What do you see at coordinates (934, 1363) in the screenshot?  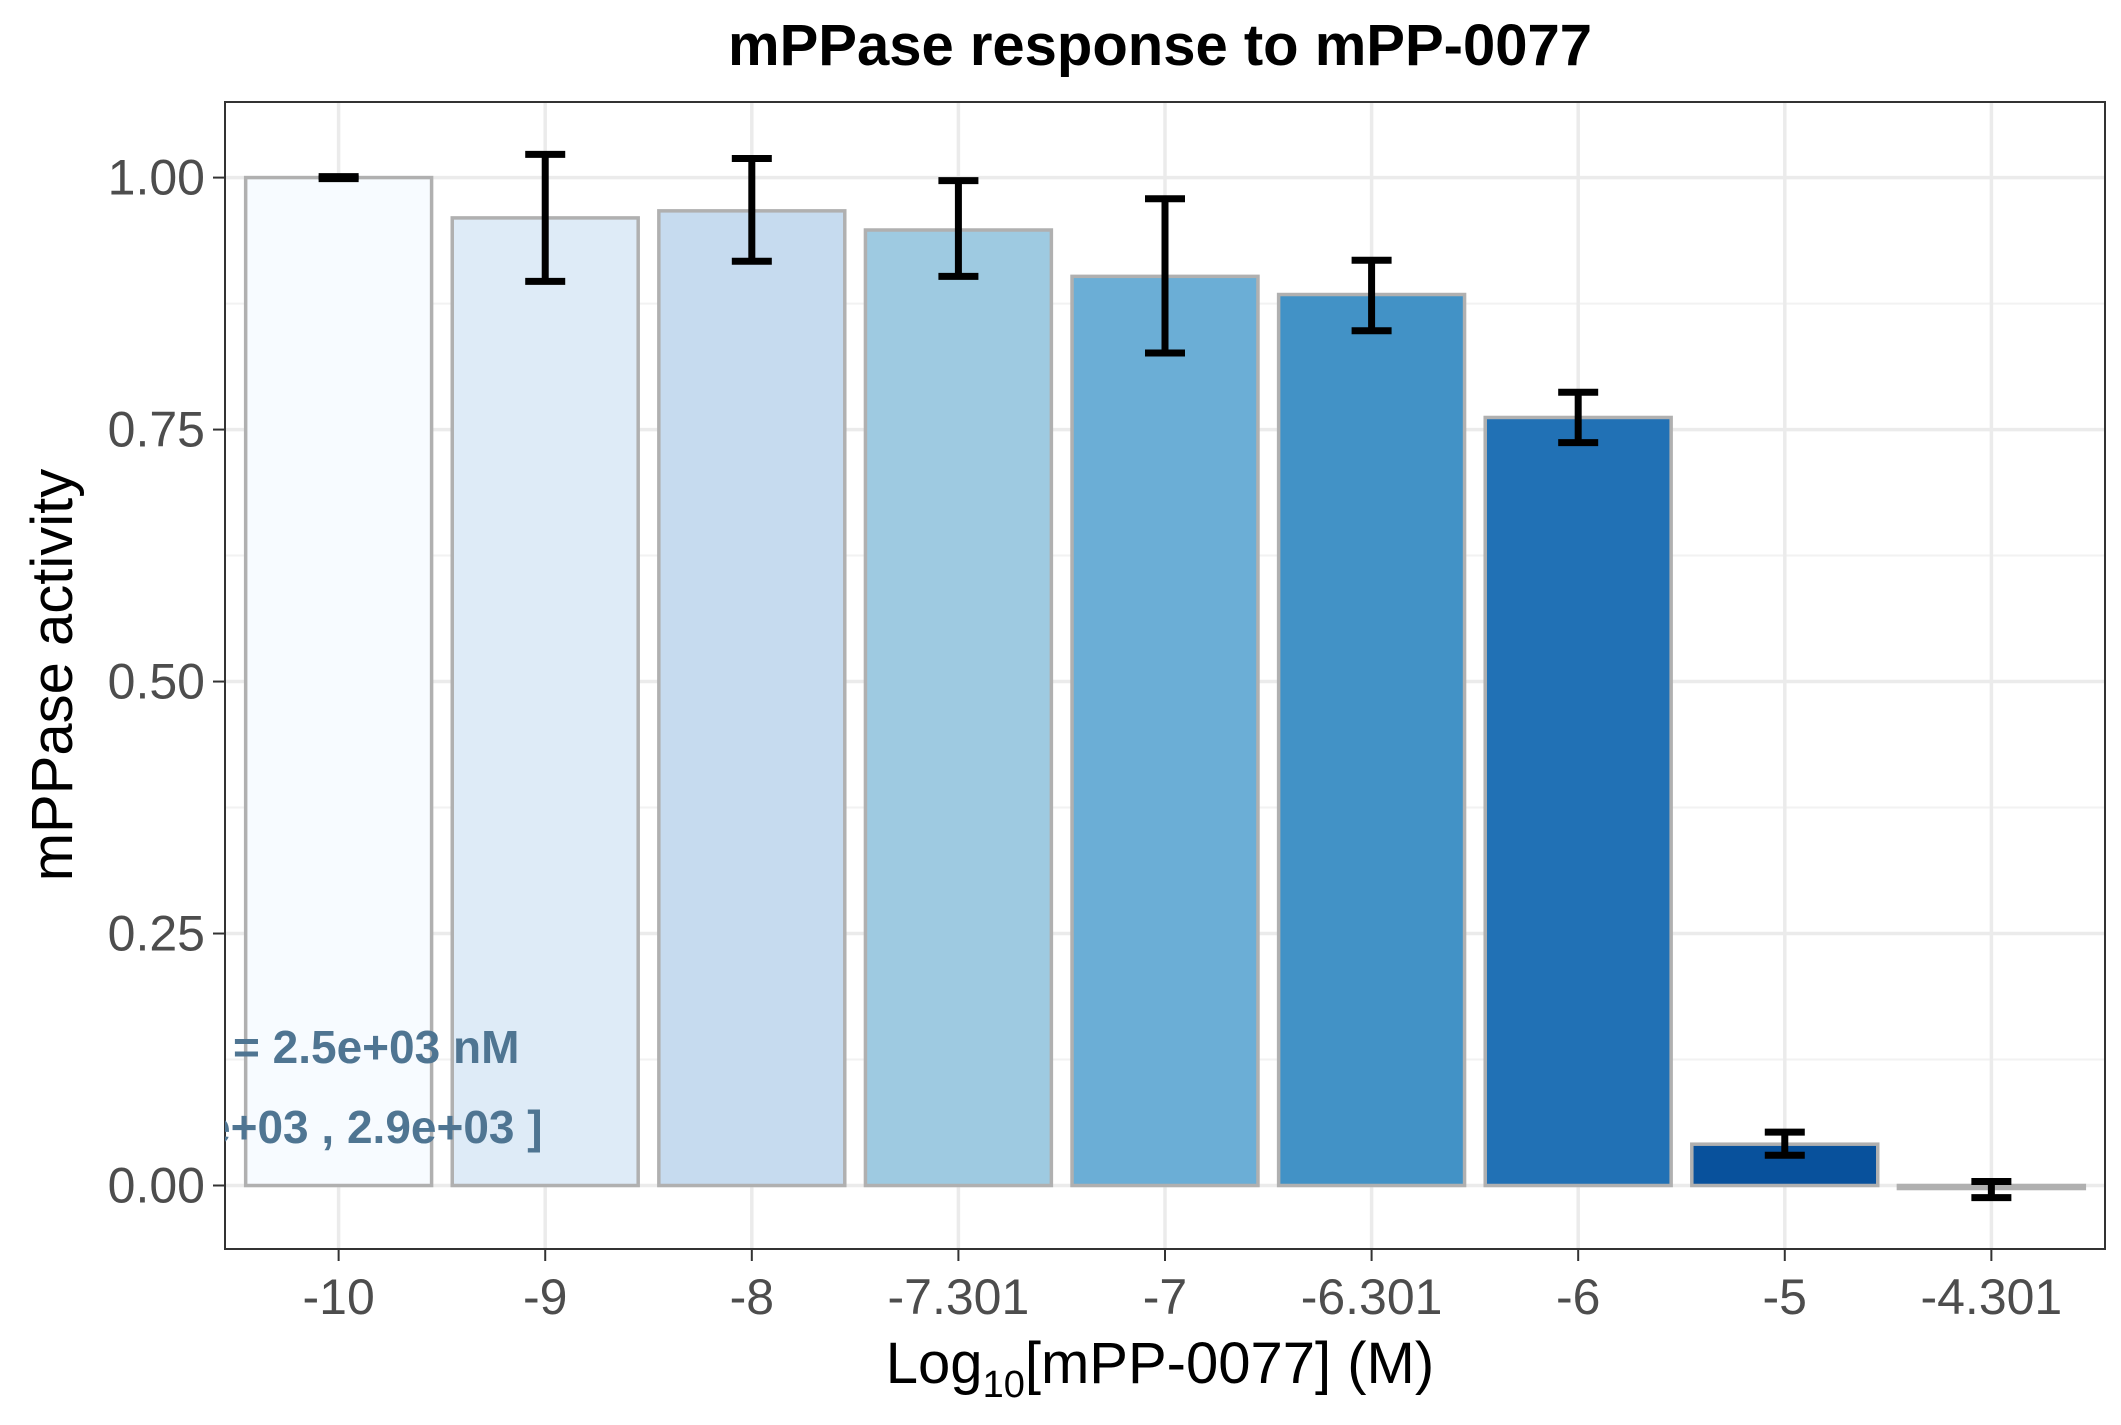 I see `x-axis-title-prefix: Log` at bounding box center [934, 1363].